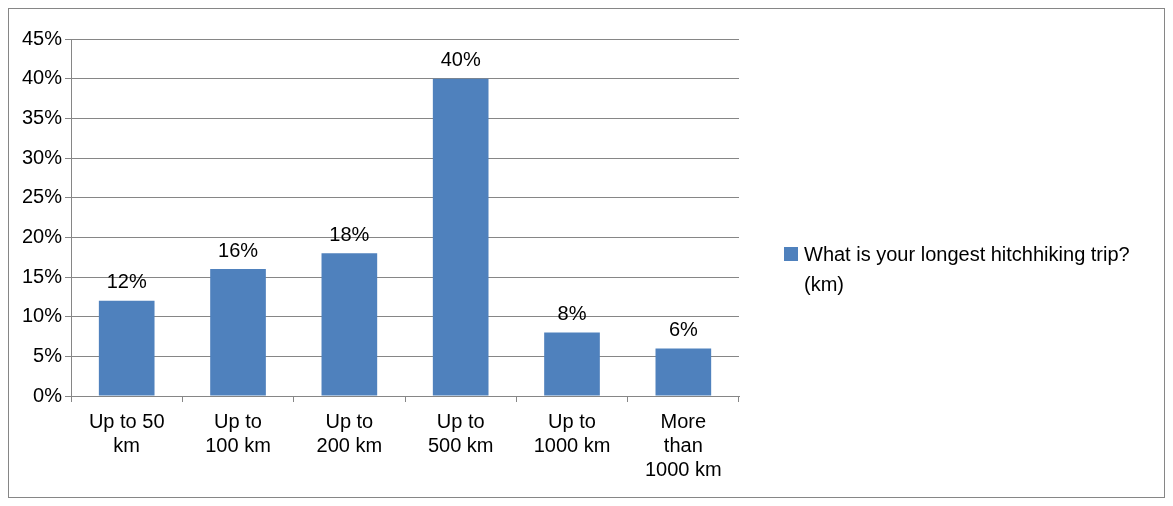 This screenshot has width=1173, height=506. Describe the element at coordinates (42, 77) in the screenshot. I see `y-tick-label: 40%` at that location.